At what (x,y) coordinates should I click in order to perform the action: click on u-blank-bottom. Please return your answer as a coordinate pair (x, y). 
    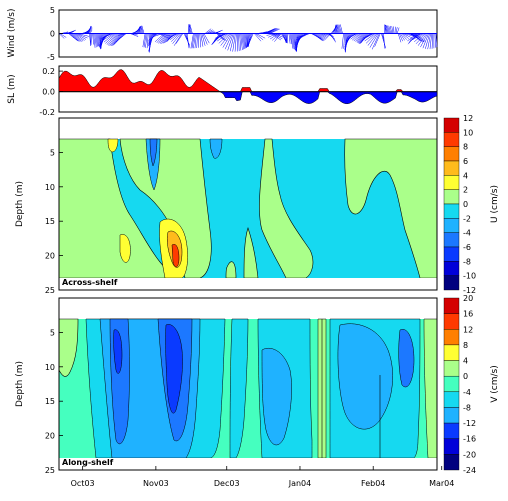
    Looking at the image, I should click on (248, 284).